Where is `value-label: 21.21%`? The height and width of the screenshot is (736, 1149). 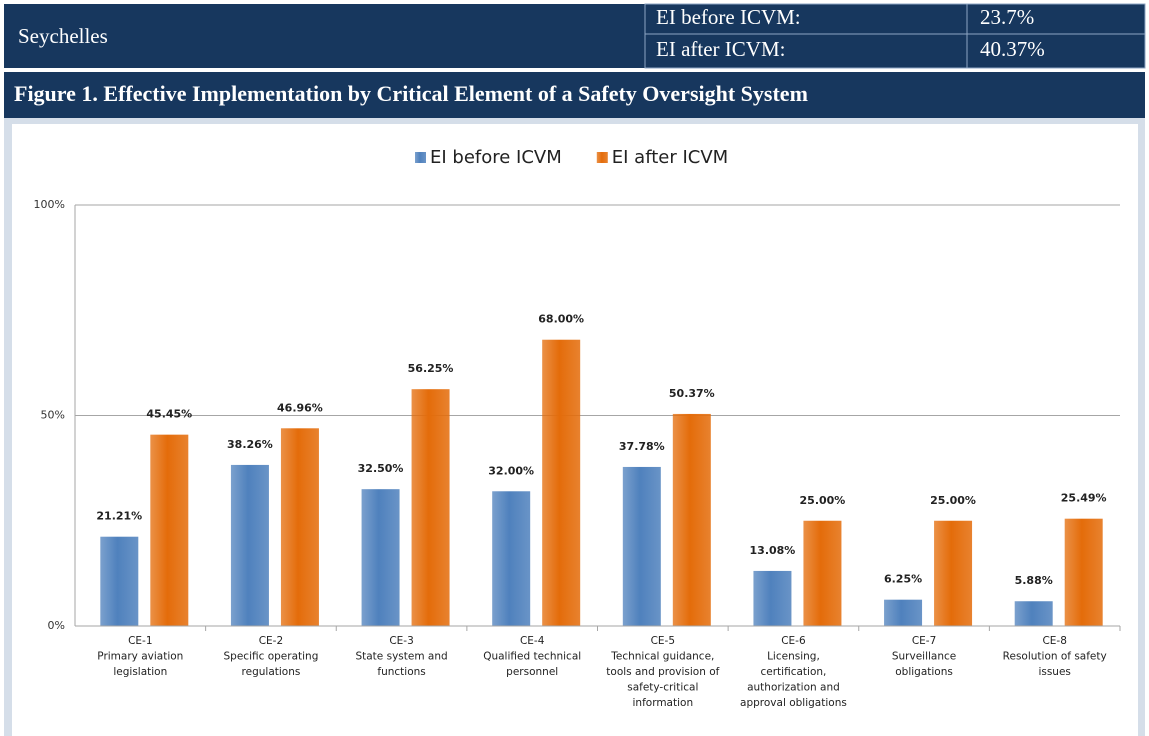 value-label: 21.21% is located at coordinates (119, 516).